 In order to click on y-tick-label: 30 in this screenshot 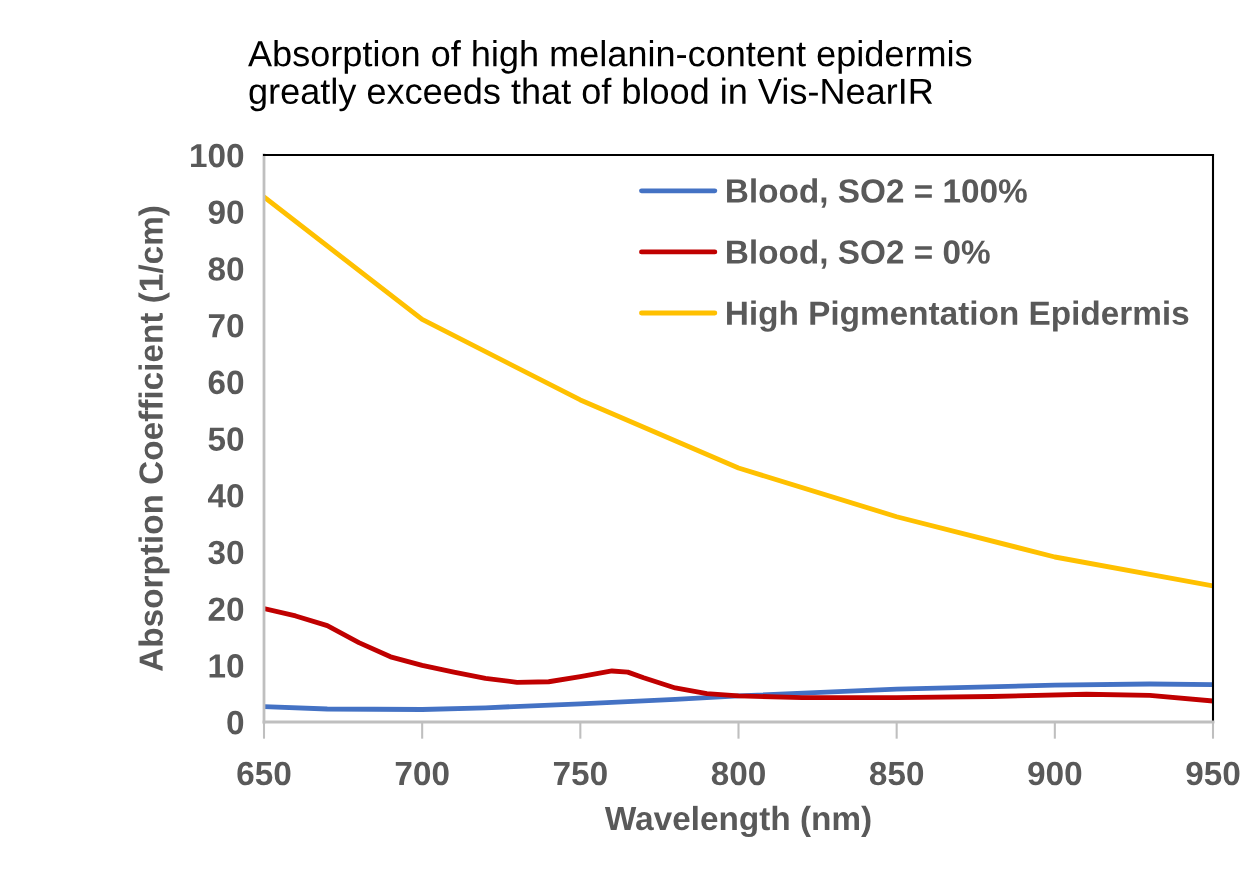, I will do `click(226, 552)`.